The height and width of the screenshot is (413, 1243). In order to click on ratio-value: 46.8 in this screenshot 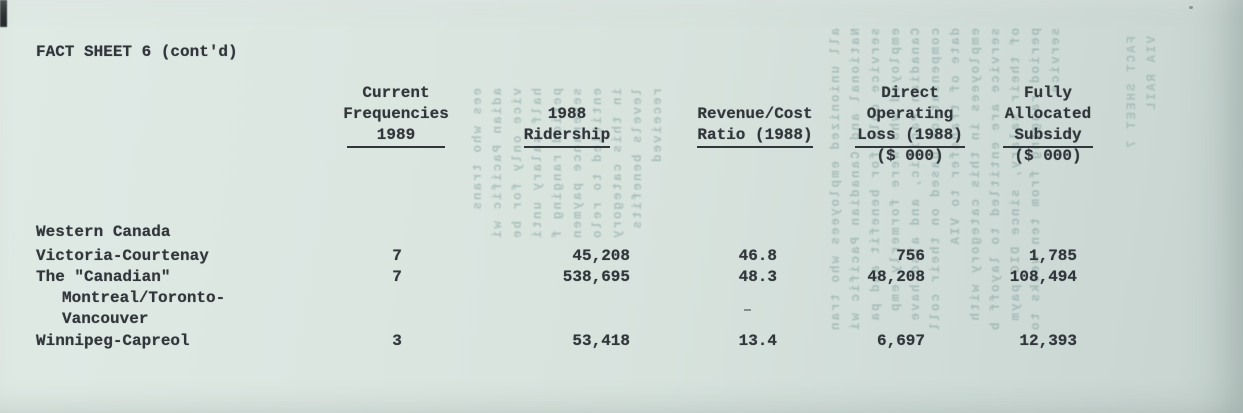, I will do `click(757, 256)`.